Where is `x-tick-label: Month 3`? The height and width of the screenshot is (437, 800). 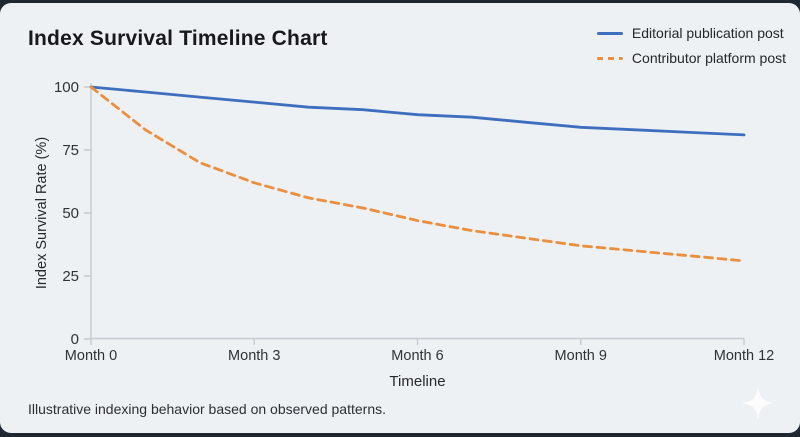
x-tick-label: Month 3 is located at coordinates (254, 356).